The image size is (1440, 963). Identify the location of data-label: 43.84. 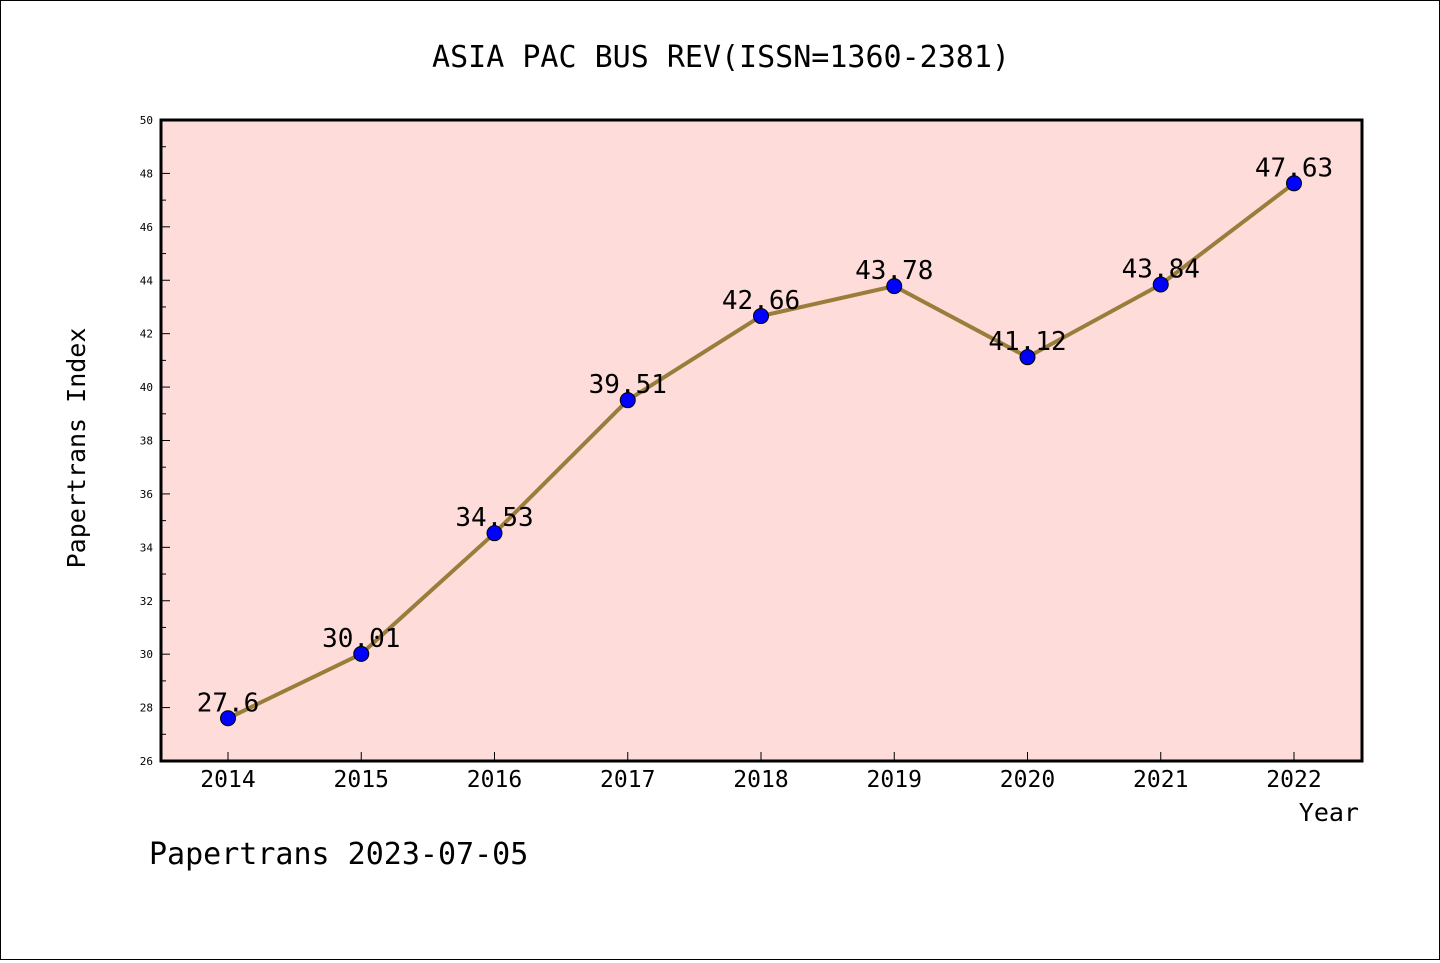
(1161, 270).